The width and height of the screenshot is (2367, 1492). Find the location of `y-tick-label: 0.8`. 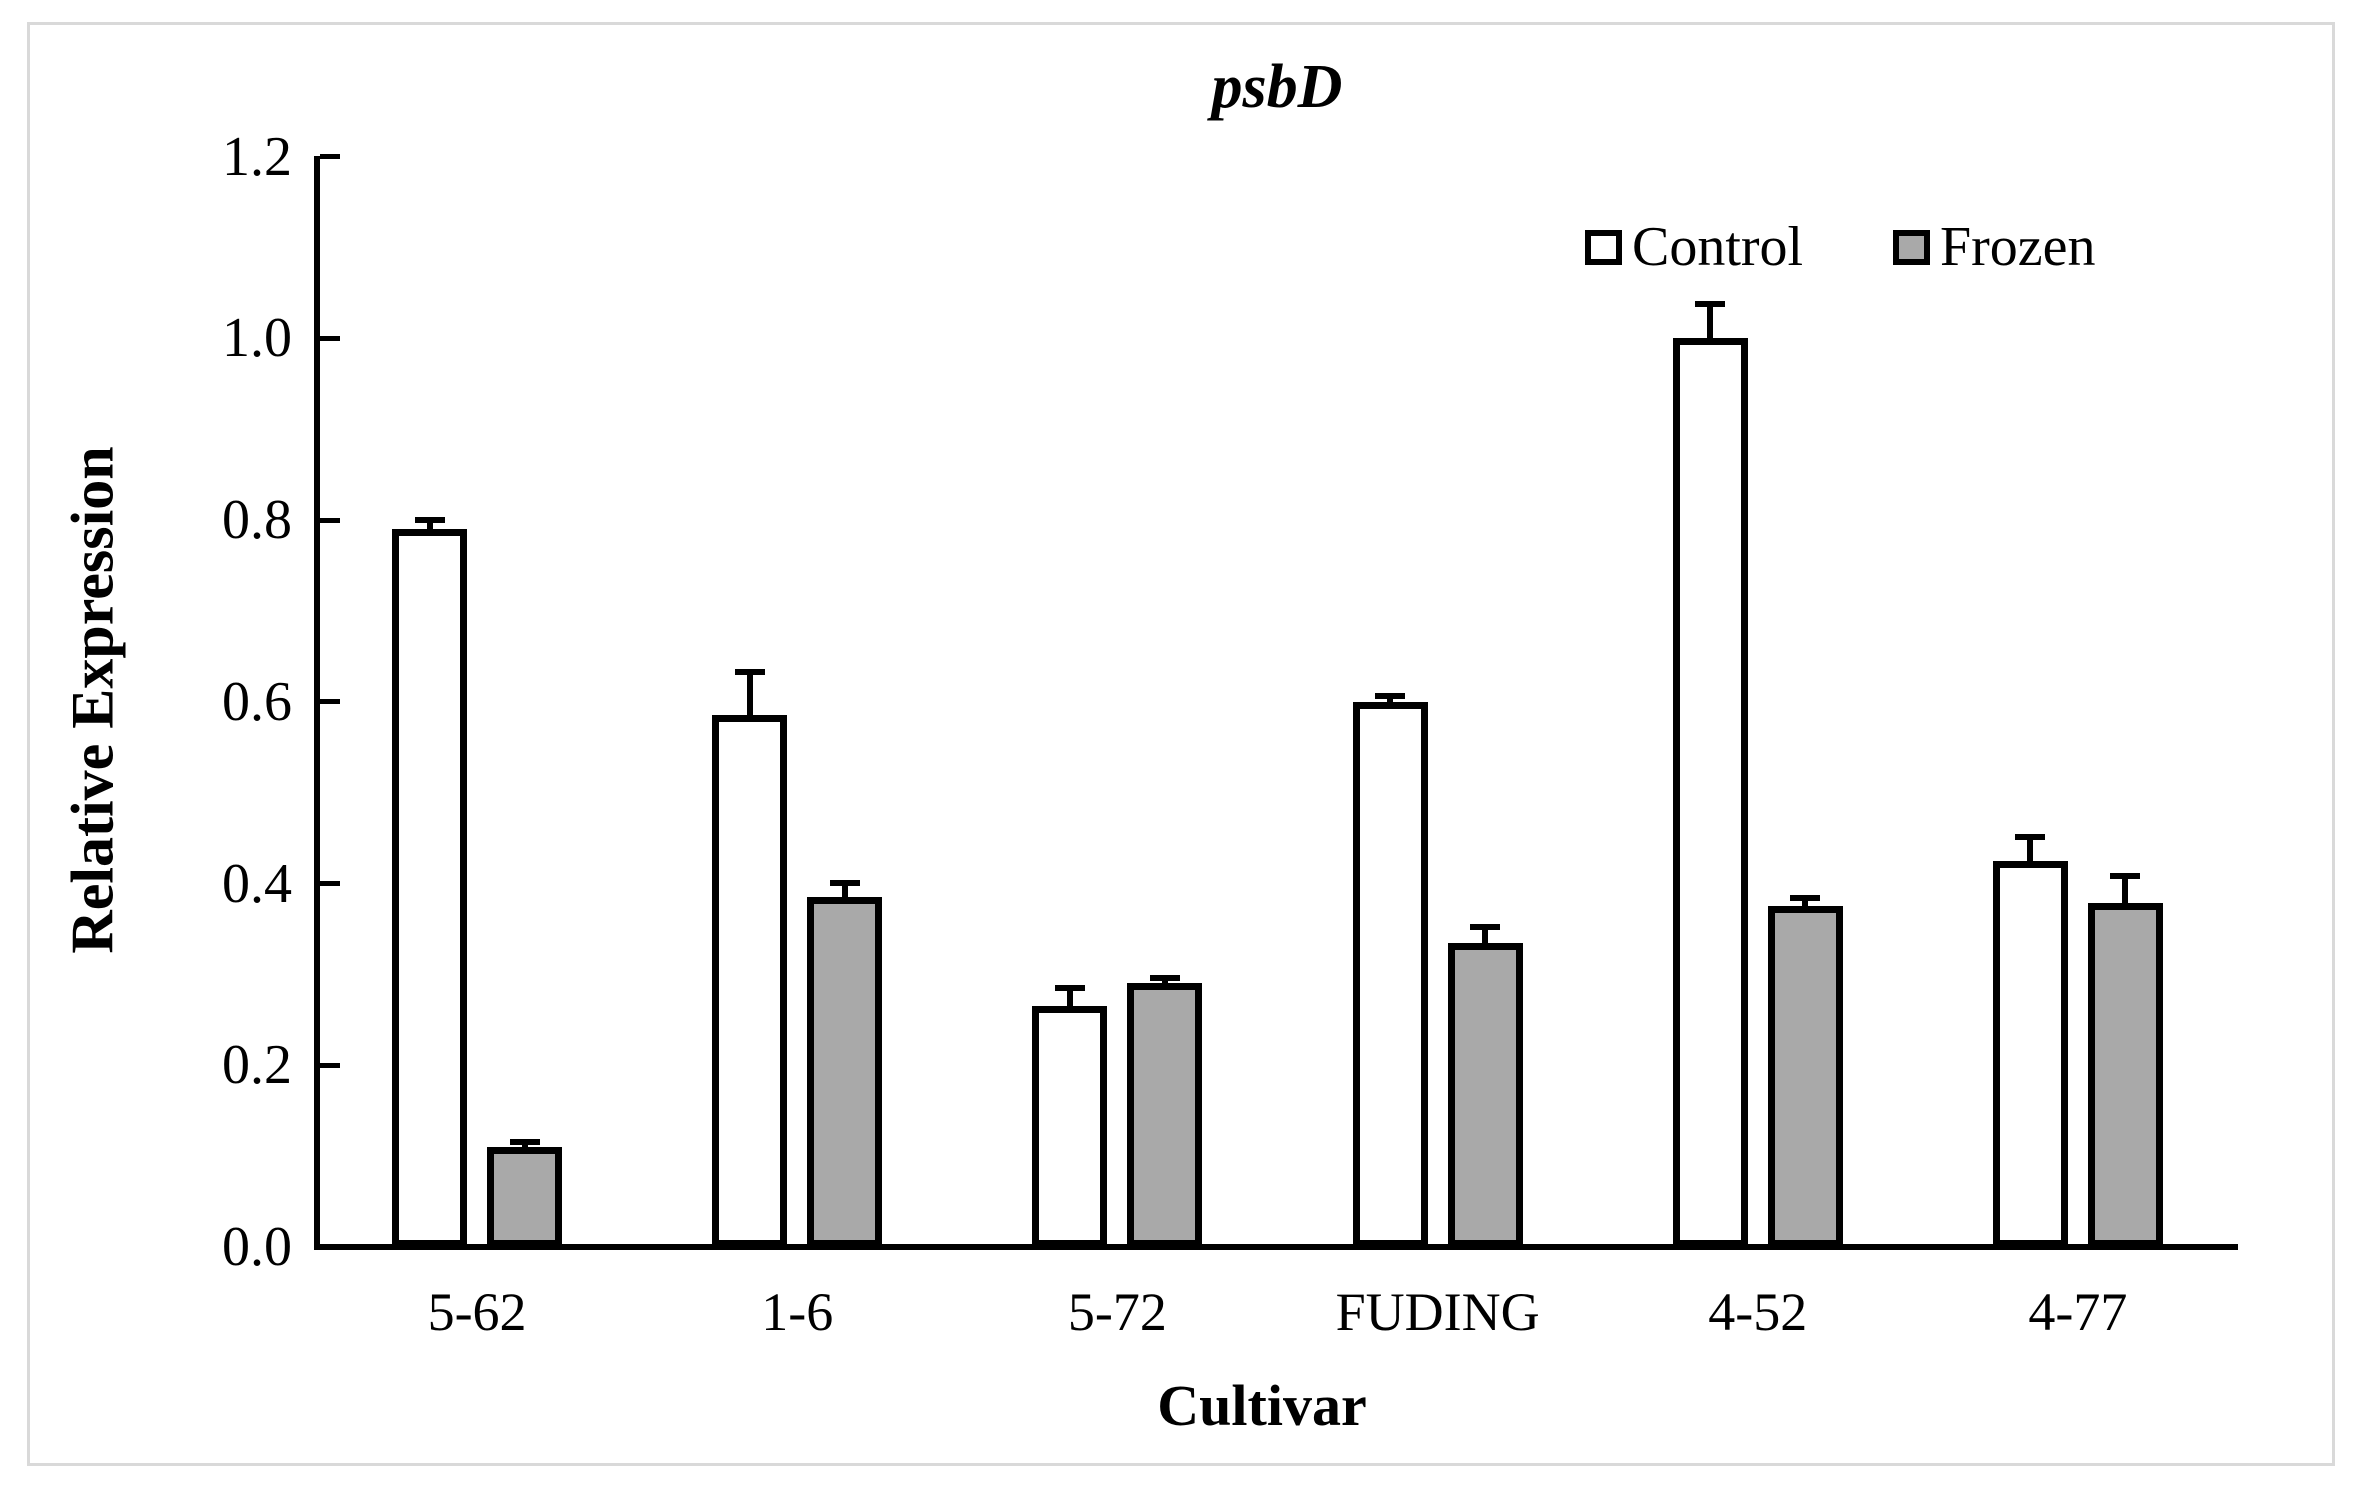

y-tick-label: 0.8 is located at coordinates (257, 520).